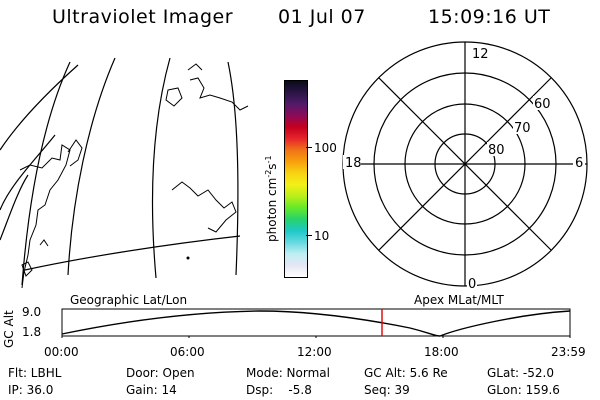 This screenshot has height=400, width=600. Describe the element at coordinates (32, 332) in the screenshot. I see `timeline-y-bottom: 1.8` at that location.